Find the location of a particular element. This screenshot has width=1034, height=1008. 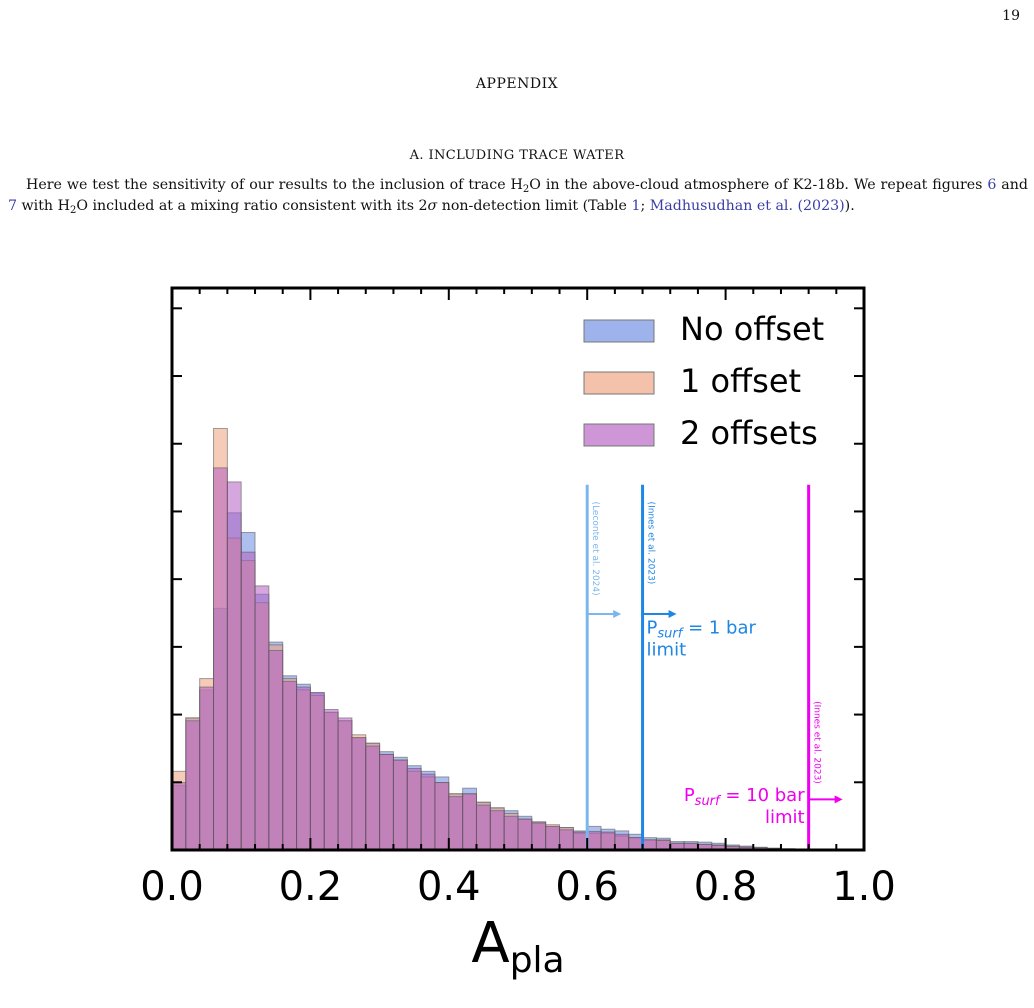

x-tick-label: 1.0 is located at coordinates (864, 887).